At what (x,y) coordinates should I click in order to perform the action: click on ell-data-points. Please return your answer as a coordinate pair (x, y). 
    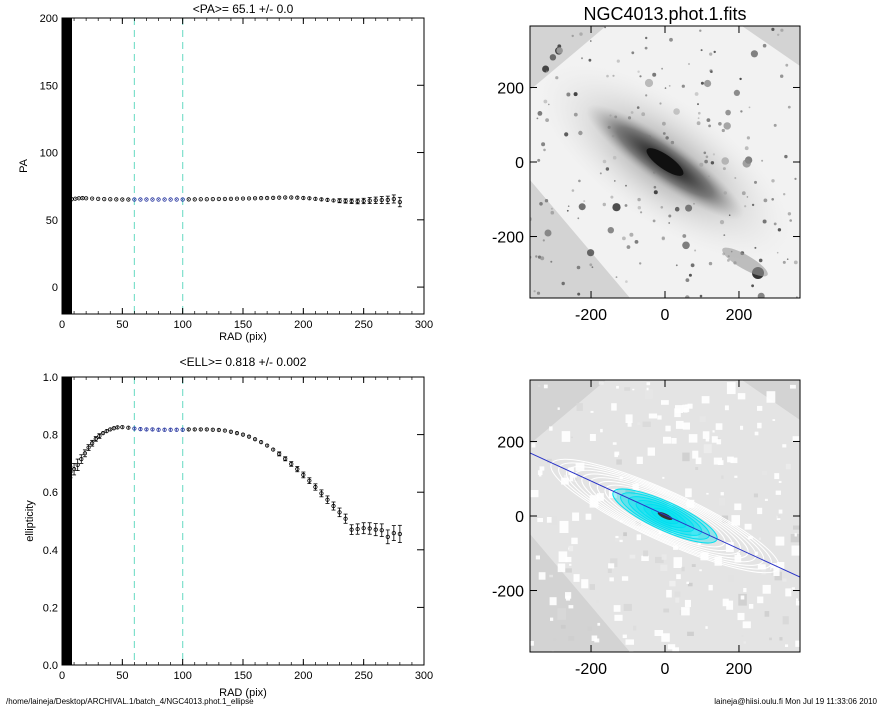
    Looking at the image, I should click on (232, 485).